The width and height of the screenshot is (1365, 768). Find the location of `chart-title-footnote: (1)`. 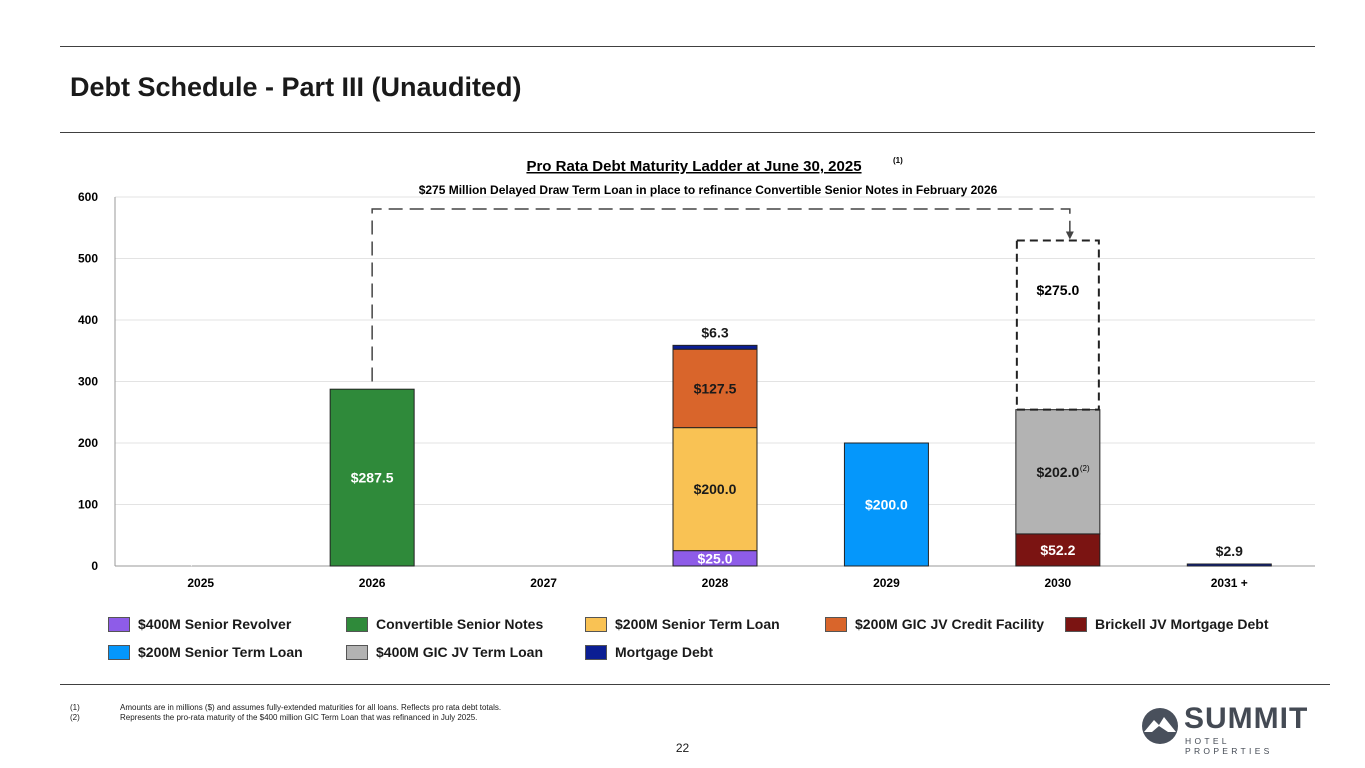

chart-title-footnote: (1) is located at coordinates (898, 160).